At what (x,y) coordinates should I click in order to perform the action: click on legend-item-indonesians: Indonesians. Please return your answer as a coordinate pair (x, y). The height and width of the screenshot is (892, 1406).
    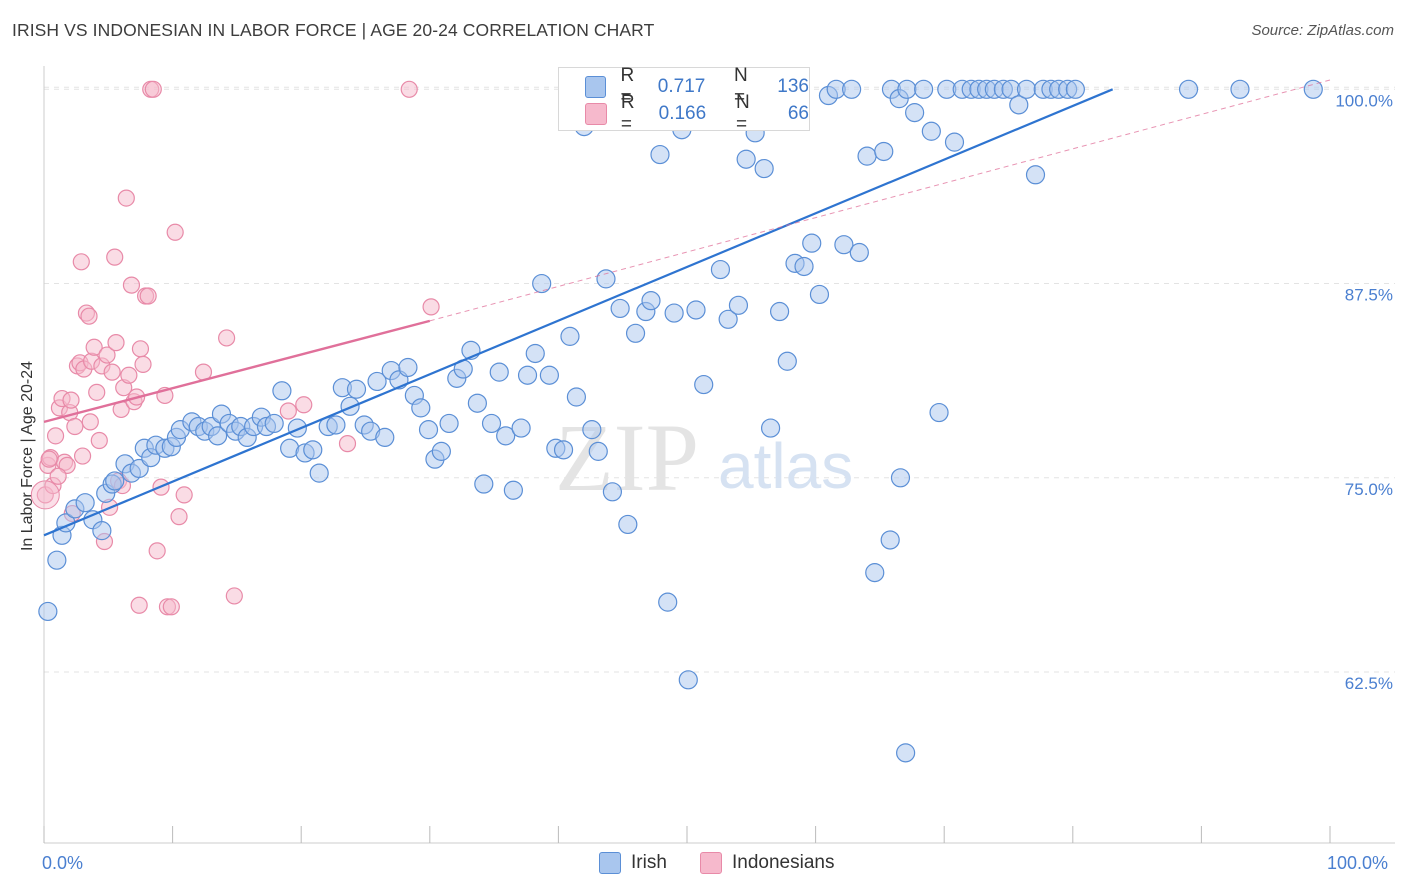
    Looking at the image, I should click on (767, 863).